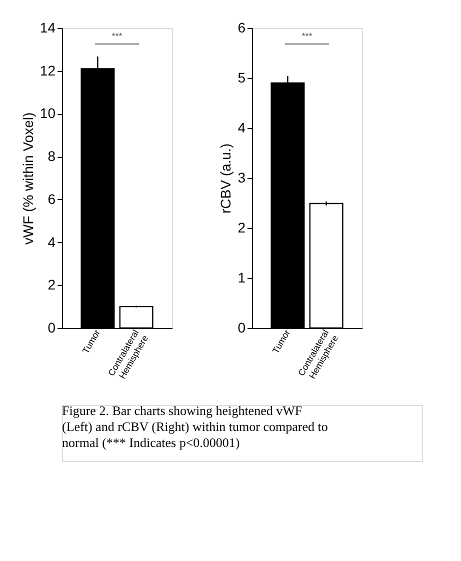  What do you see at coordinates (48, 113) in the screenshot?
I see `y-tick-label: 10` at bounding box center [48, 113].